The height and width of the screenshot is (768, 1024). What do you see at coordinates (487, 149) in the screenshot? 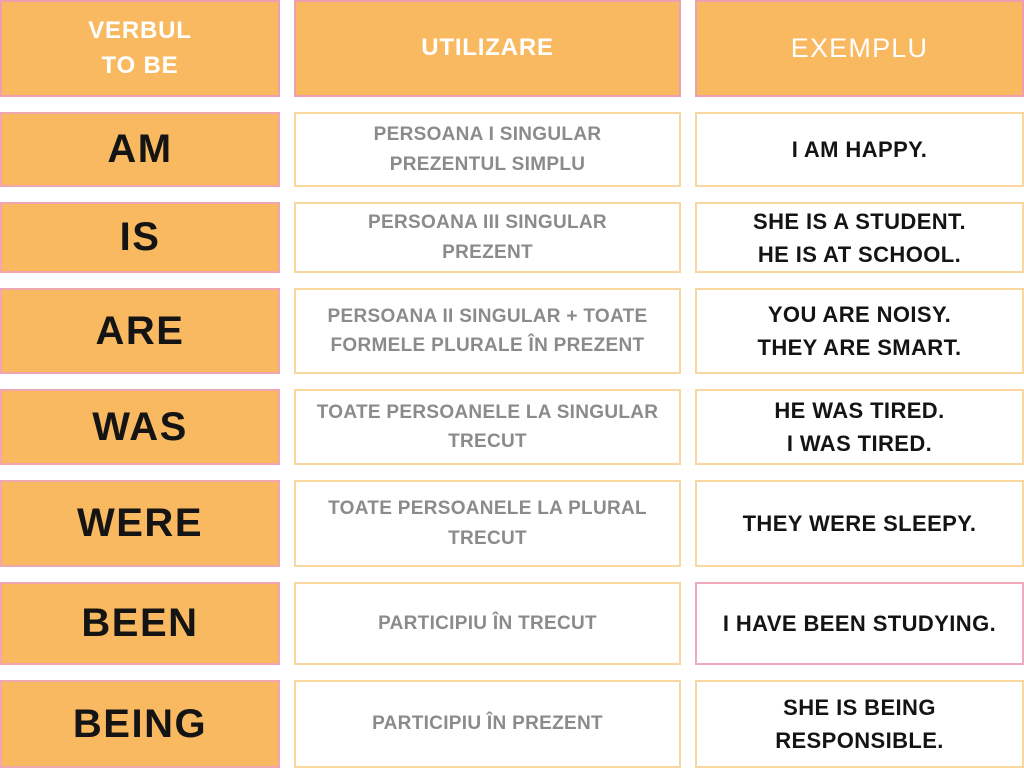
I see `usage-cell-am: PERSOANA I SINGULAR PREZENTUL SIMPLU` at bounding box center [487, 149].